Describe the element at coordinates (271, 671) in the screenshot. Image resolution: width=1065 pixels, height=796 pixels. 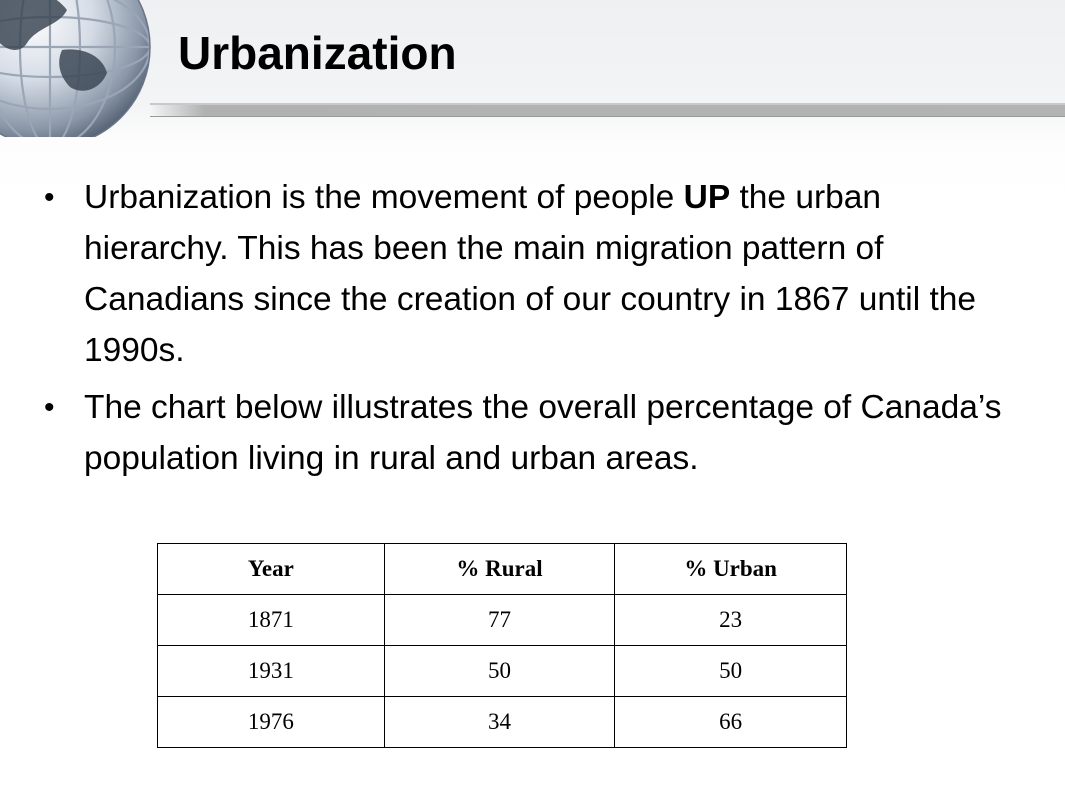
I see `cell-year: 1931` at that location.